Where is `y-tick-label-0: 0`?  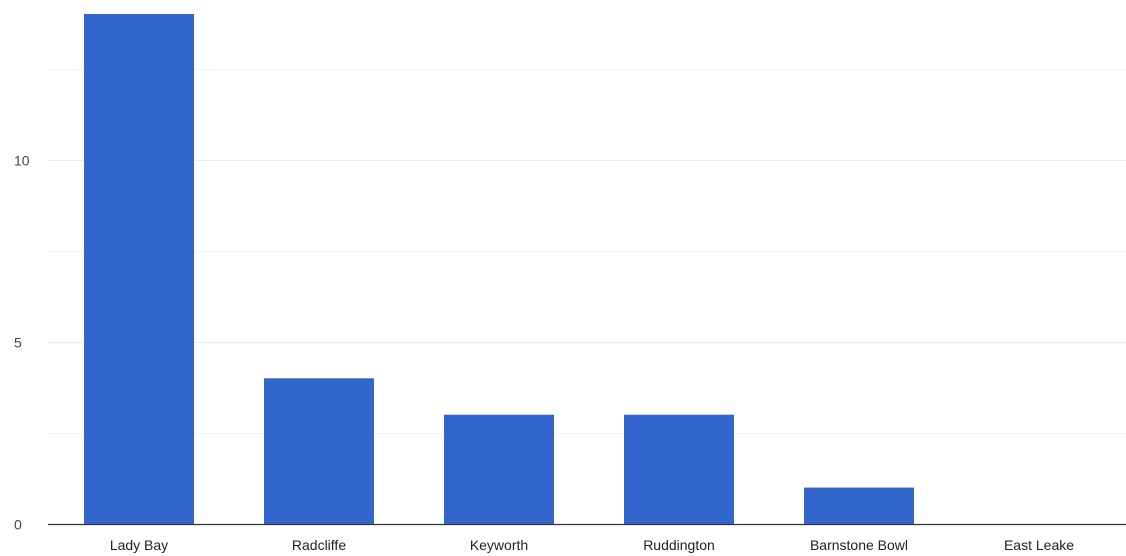
y-tick-label-0: 0 is located at coordinates (18, 525).